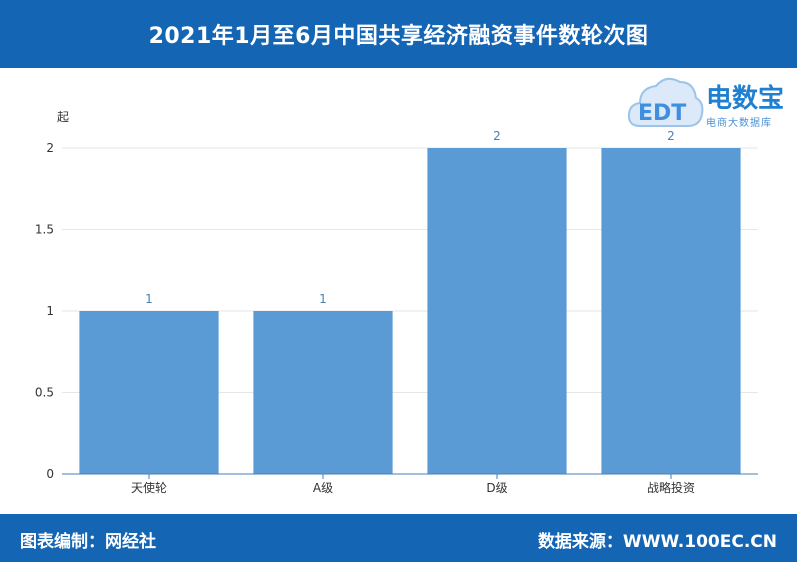  What do you see at coordinates (44, 393) in the screenshot?
I see `y-tick-label: 0.5` at bounding box center [44, 393].